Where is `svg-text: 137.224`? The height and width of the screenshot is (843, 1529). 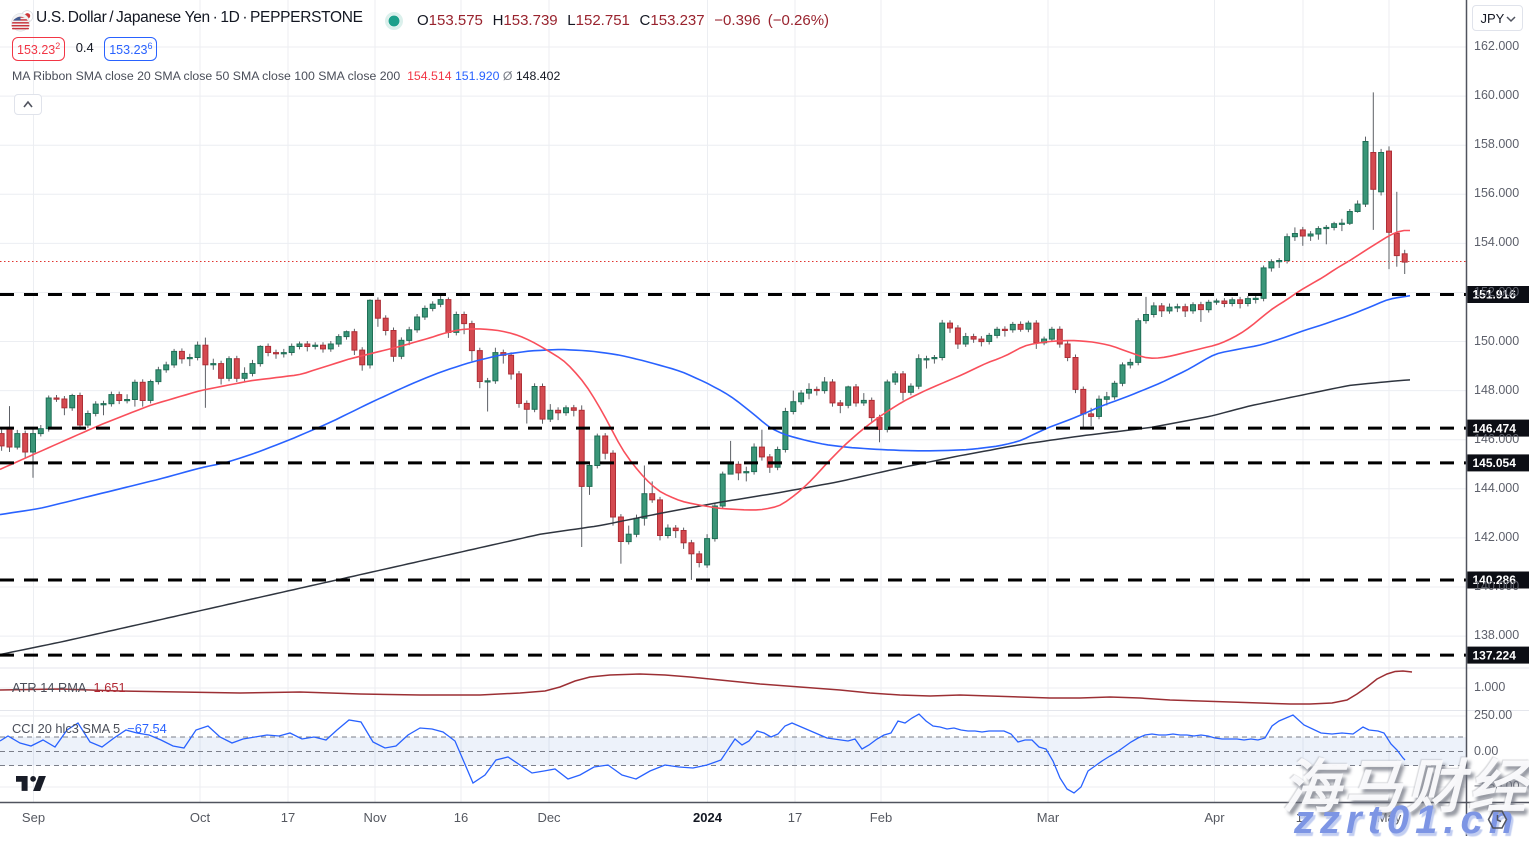
svg-text: 137.224 is located at coordinates (1495, 655).